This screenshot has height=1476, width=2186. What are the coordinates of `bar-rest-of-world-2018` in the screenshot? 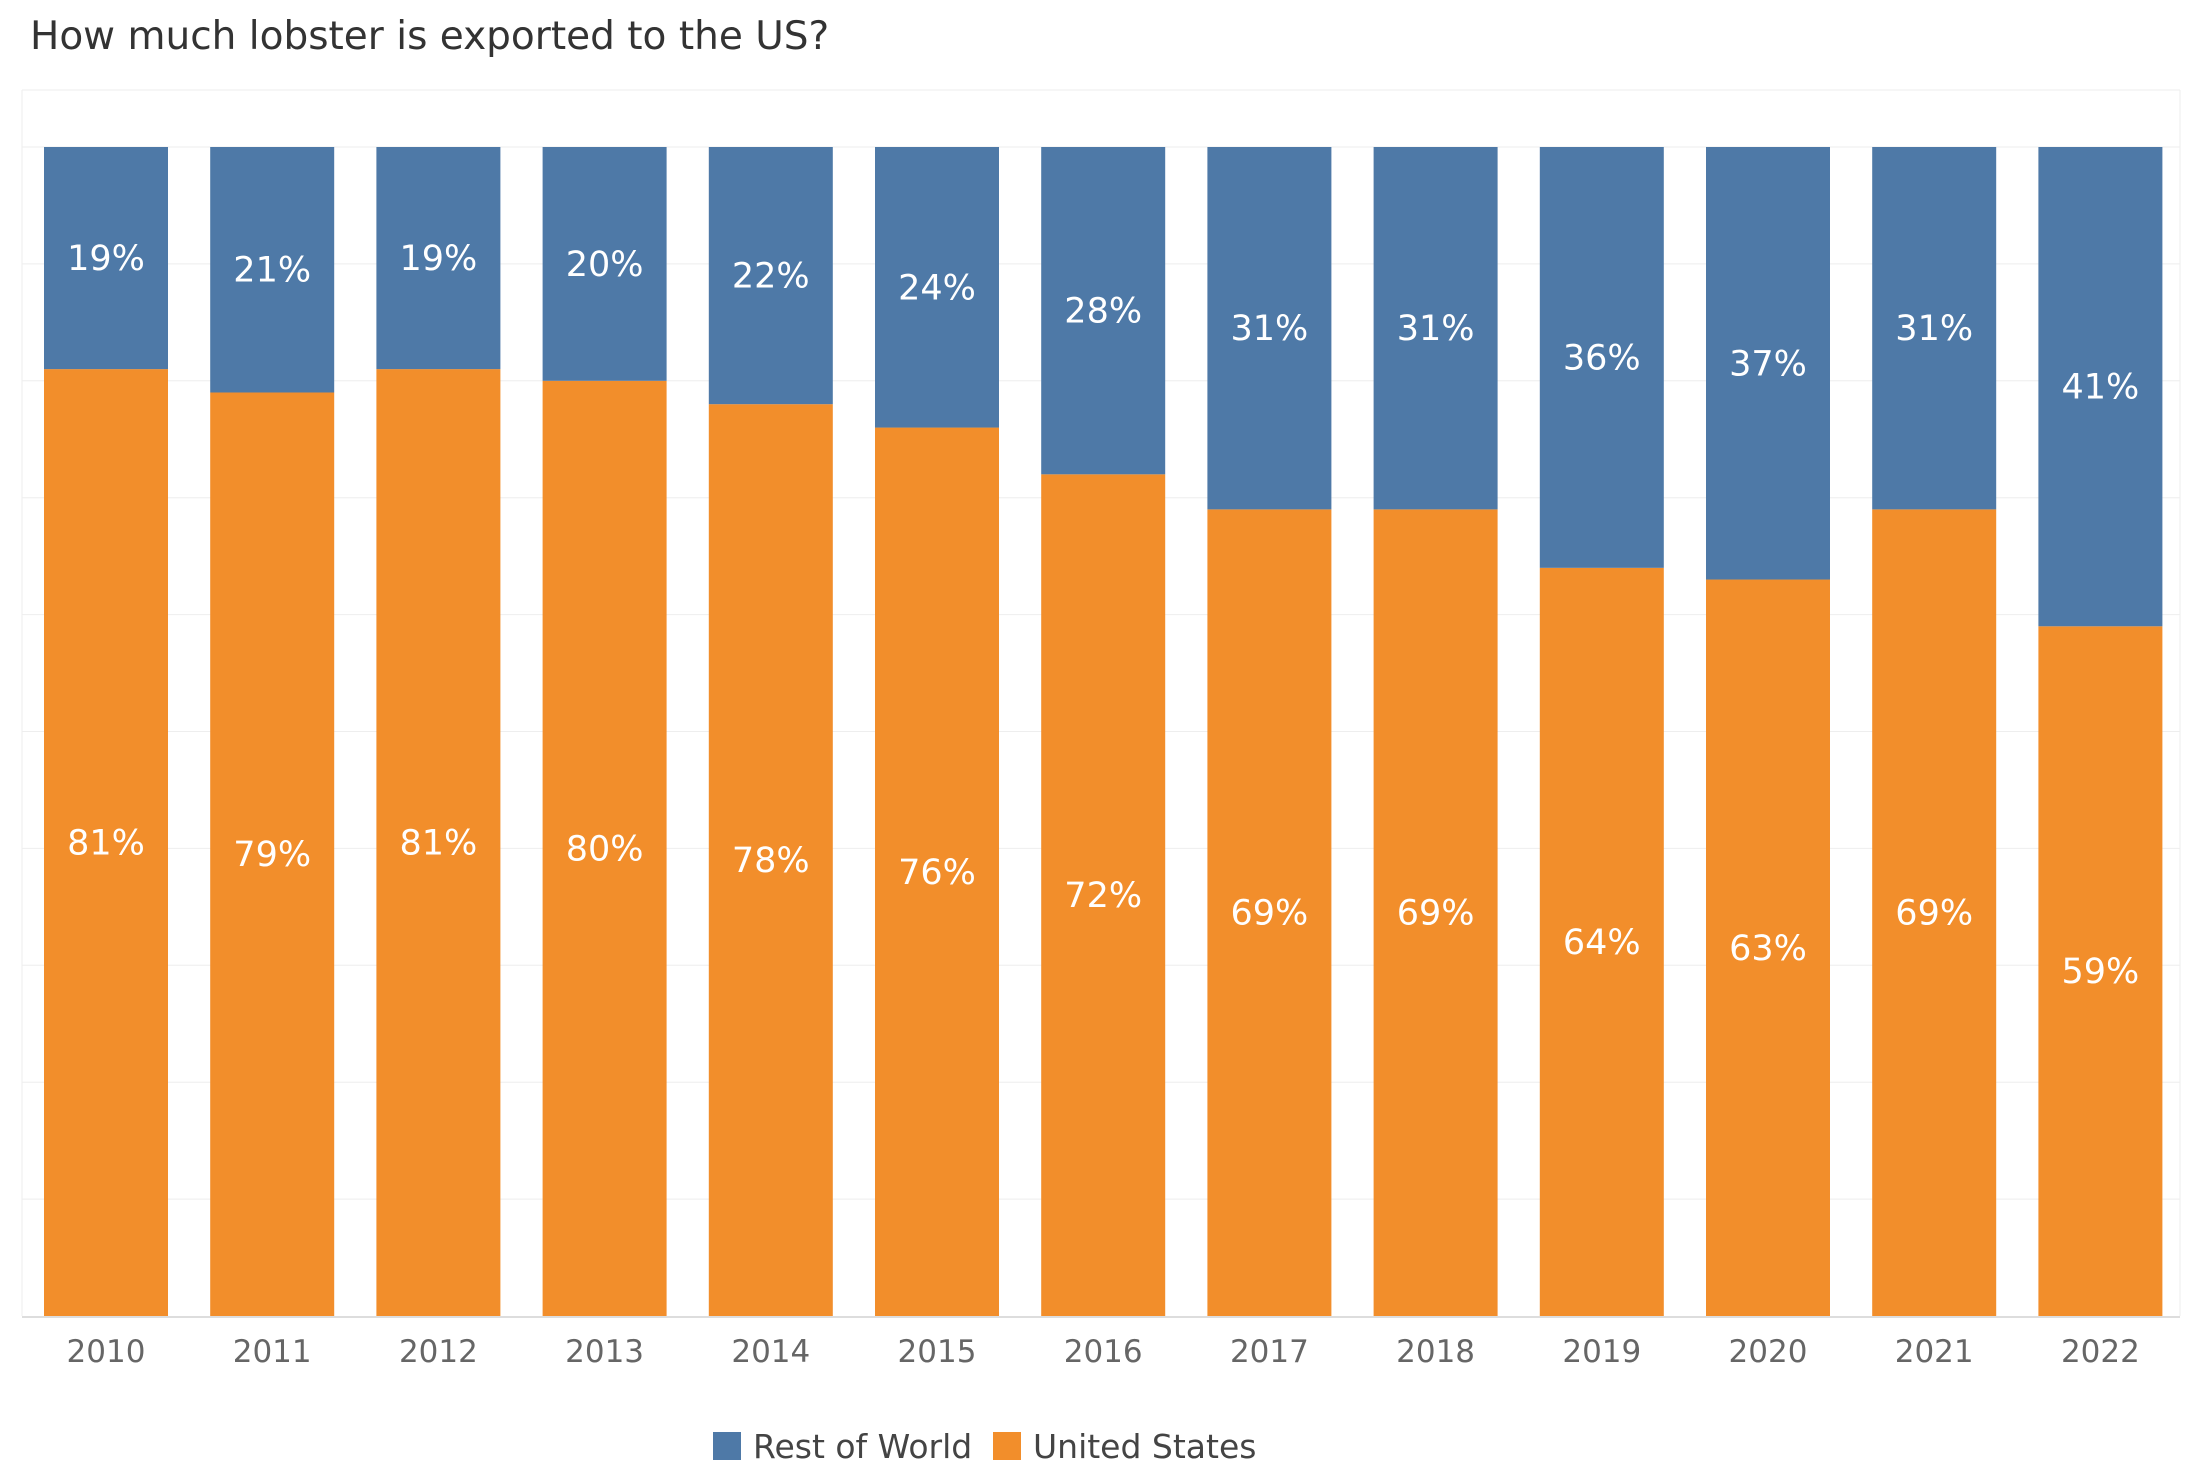 It's located at (1435, 328).